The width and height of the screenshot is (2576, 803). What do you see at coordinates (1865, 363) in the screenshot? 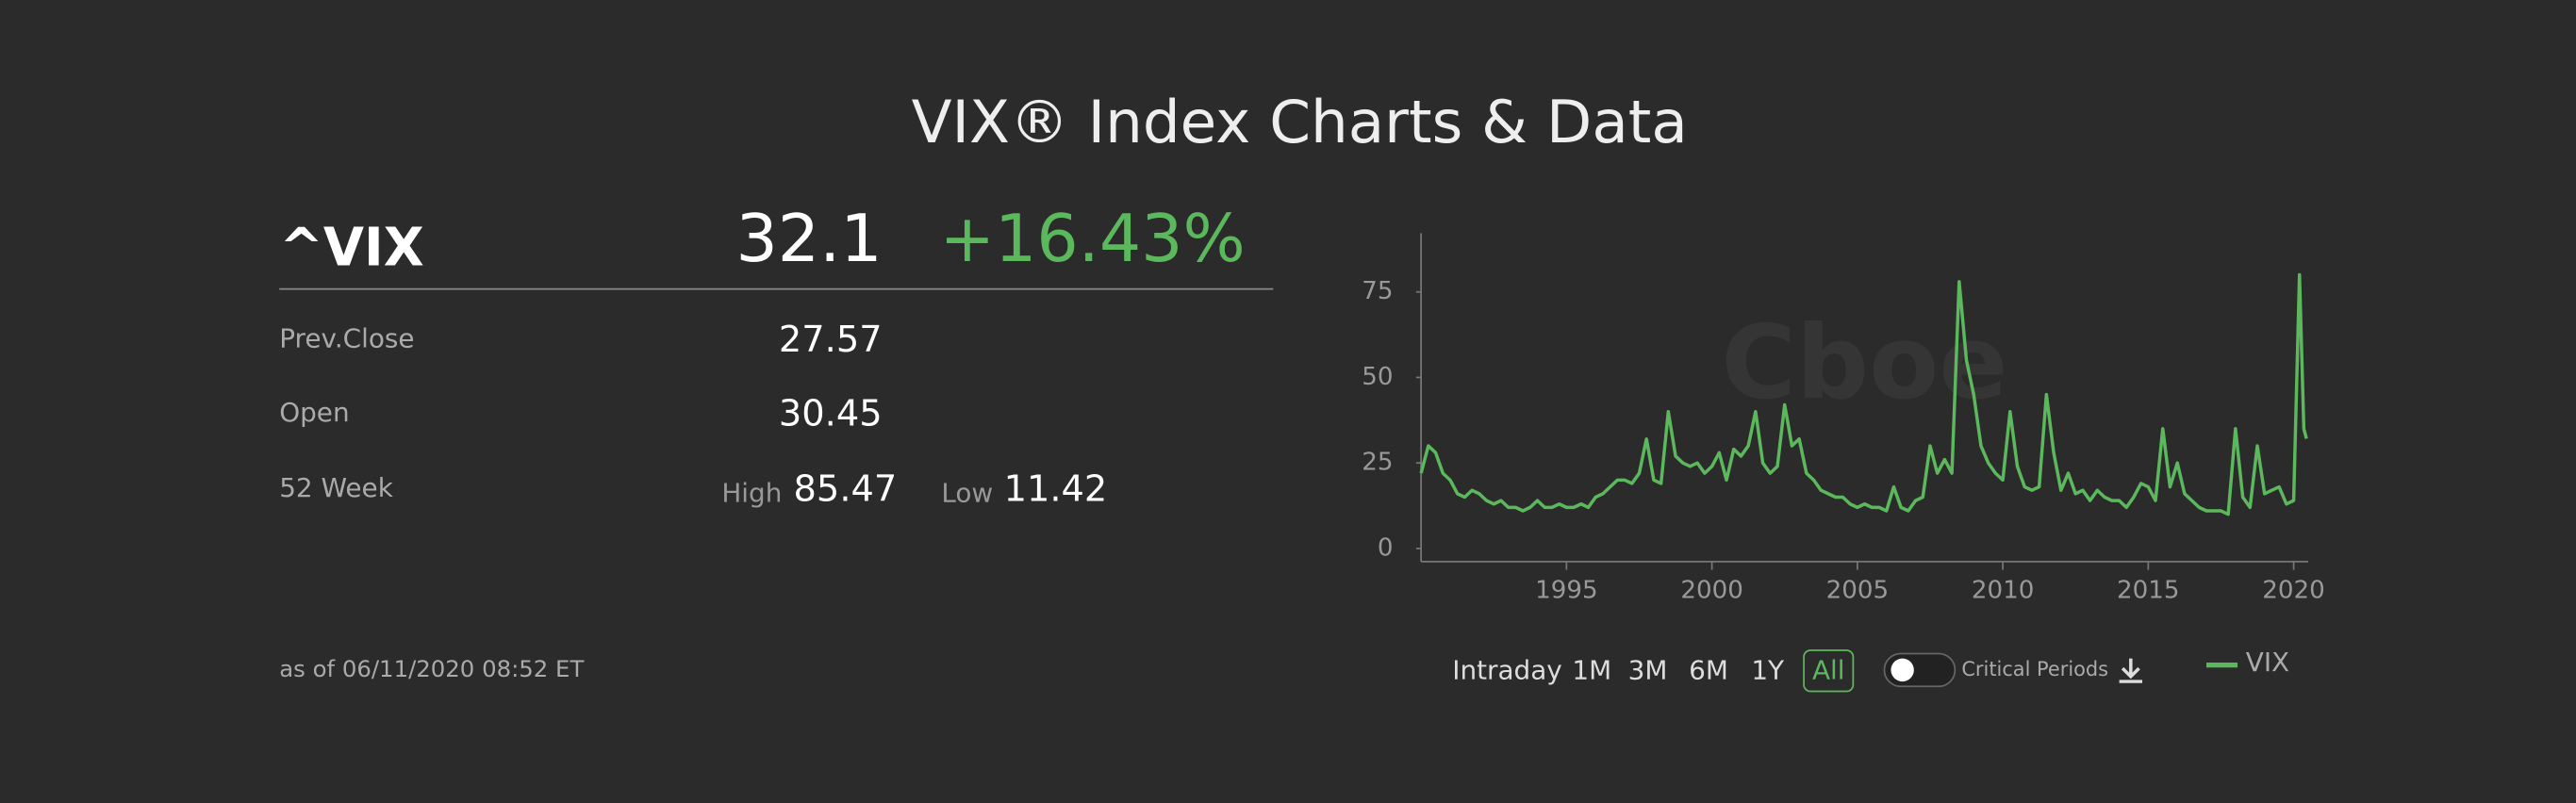
I see `watermark: Cboe` at bounding box center [1865, 363].